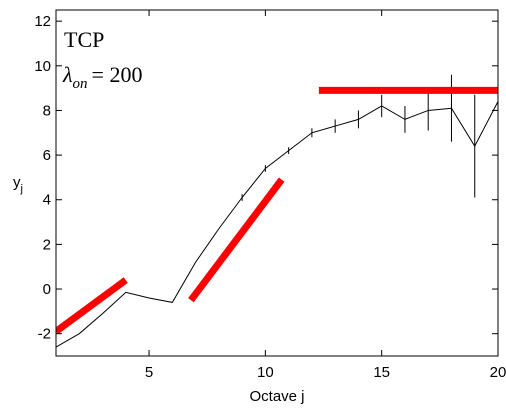 This screenshot has height=409, width=506. What do you see at coordinates (149, 372) in the screenshot?
I see `x-tick-label: 5` at bounding box center [149, 372].